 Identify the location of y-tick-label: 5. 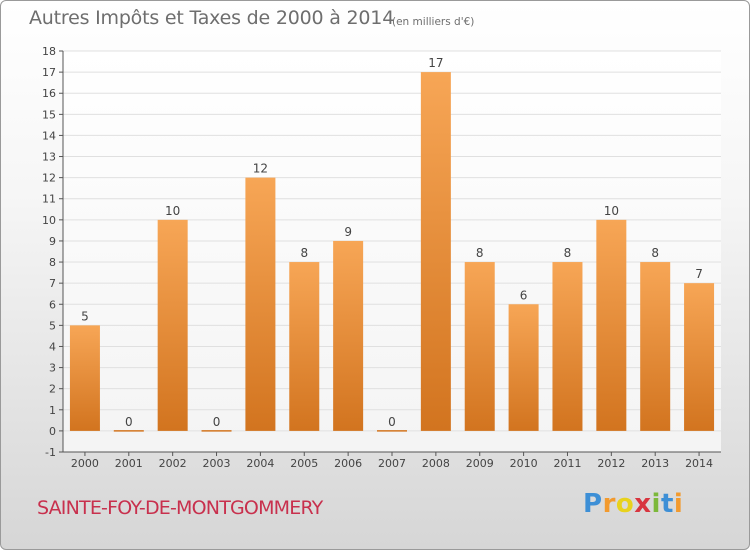
(52, 325).